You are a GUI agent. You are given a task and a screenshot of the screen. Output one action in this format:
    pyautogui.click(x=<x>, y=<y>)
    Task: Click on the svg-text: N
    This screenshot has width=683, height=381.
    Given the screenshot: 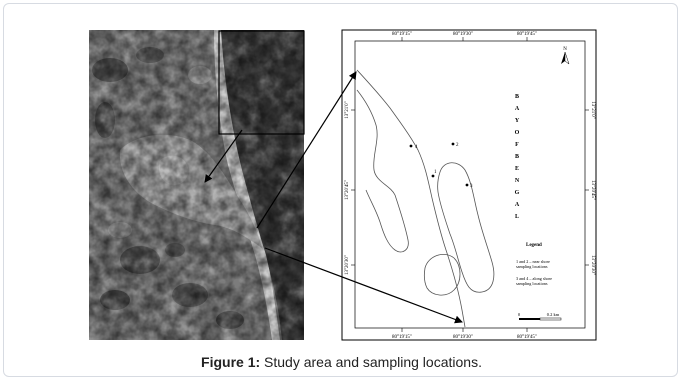 What is the action you would take?
    pyautogui.click(x=517, y=181)
    